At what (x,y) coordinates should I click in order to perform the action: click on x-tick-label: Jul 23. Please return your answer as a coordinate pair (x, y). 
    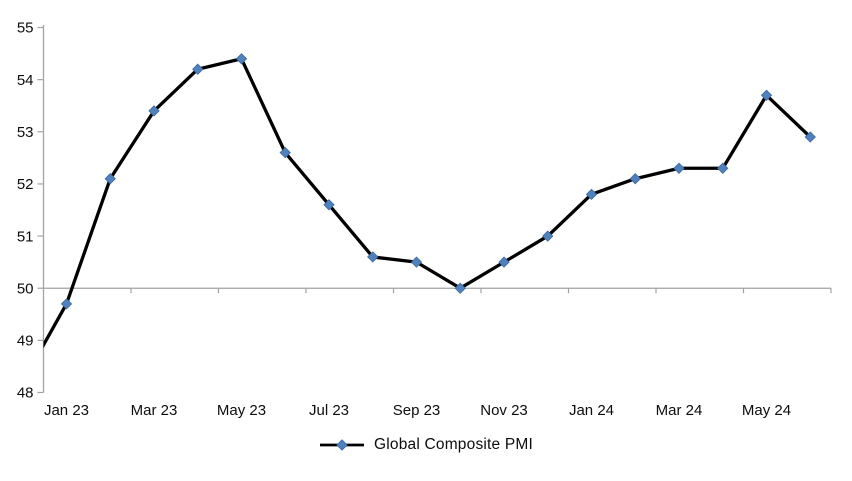
    Looking at the image, I should click on (329, 410).